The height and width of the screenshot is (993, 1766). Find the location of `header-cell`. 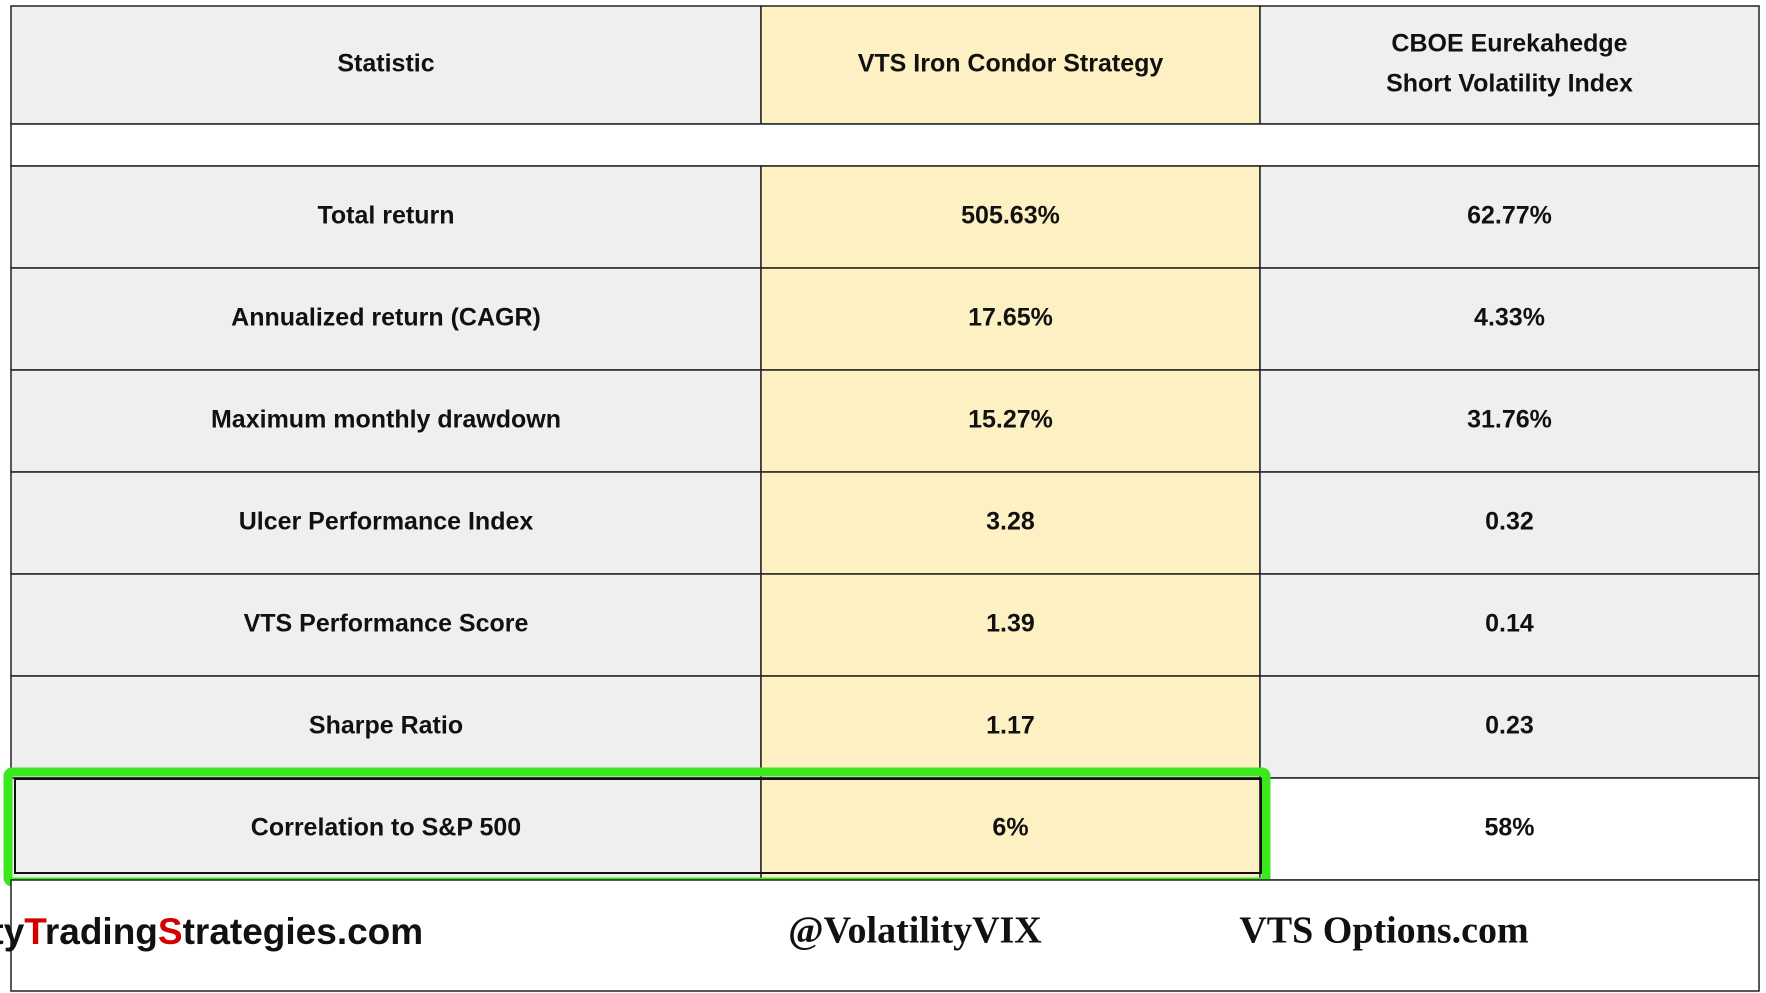

header-cell is located at coordinates (1509, 65).